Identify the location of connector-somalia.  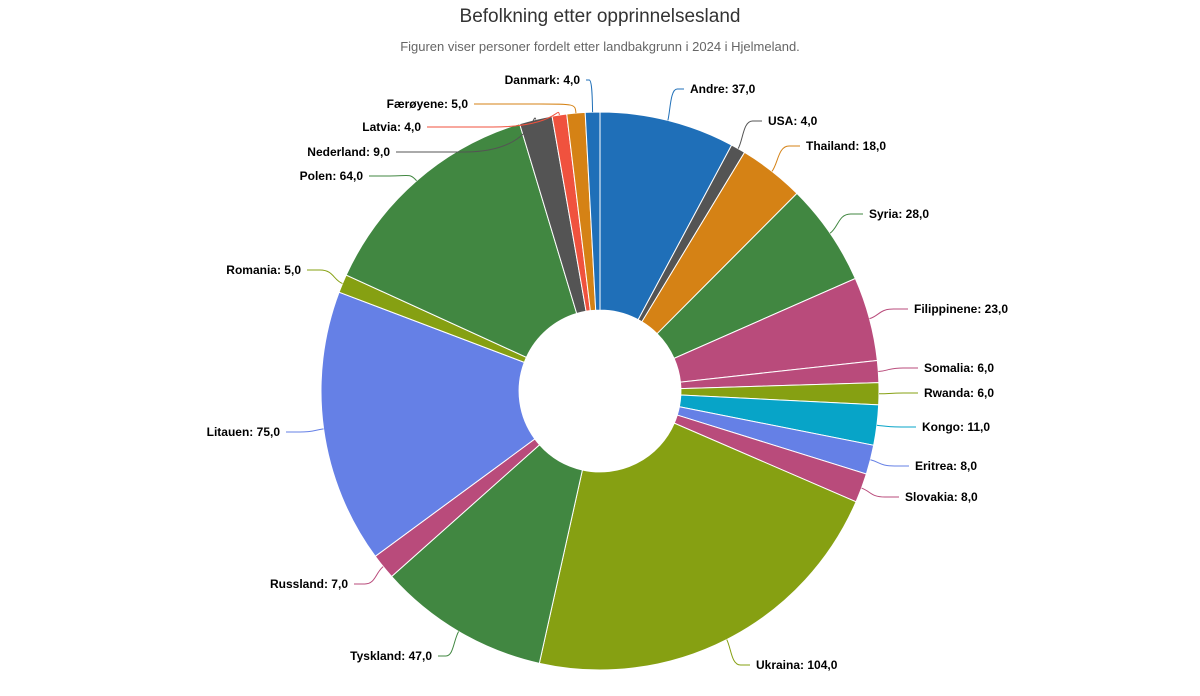
(898, 370).